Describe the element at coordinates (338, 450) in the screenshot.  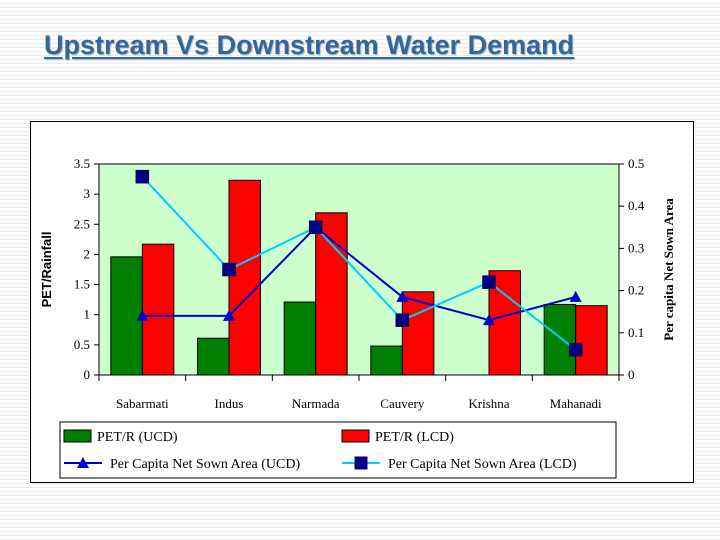
I see `legend-box` at that location.